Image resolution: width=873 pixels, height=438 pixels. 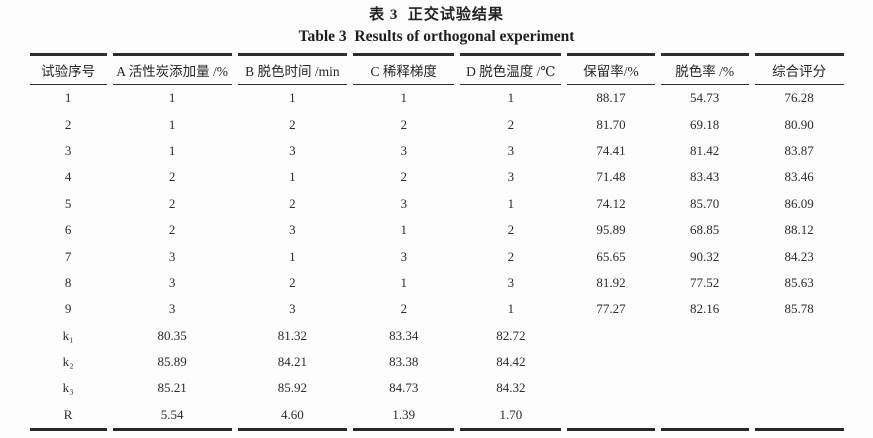 What do you see at coordinates (404, 362) in the screenshot?
I see `table-cell: 83.38` at bounding box center [404, 362].